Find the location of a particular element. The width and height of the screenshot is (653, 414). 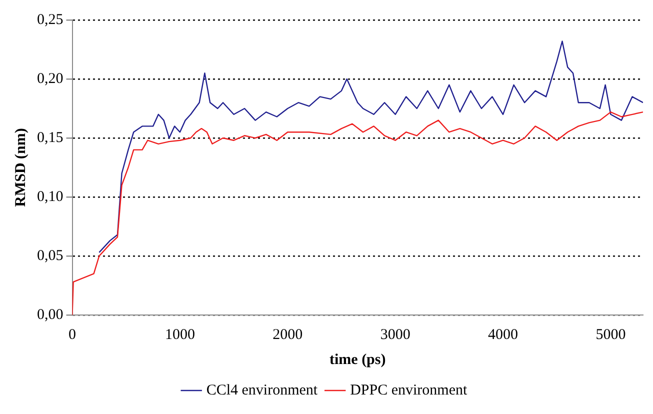

y-axis-title: RMSD (nm) is located at coordinates (20, 167).